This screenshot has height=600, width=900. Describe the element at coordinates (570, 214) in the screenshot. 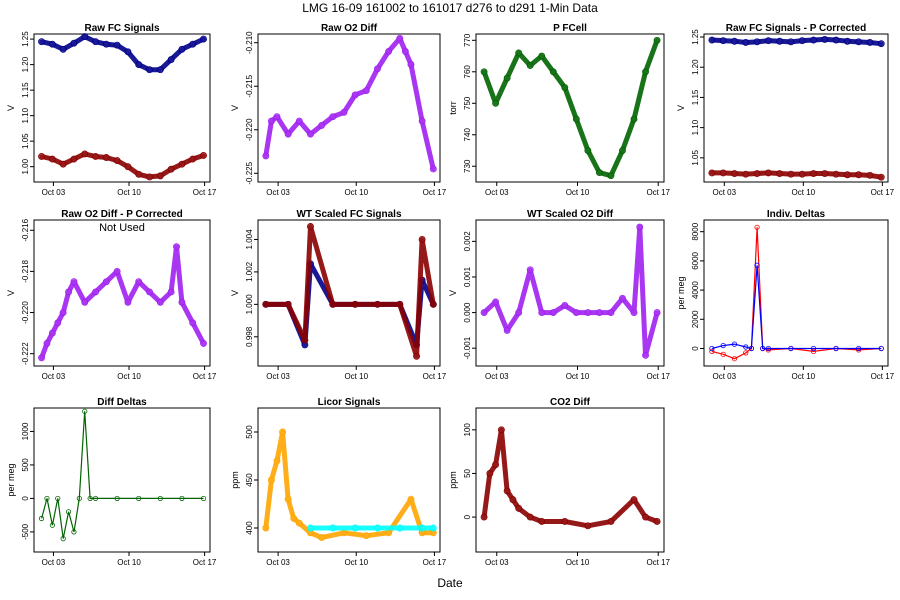

I see `panel-title: WT Scaled O2 Diff` at that location.